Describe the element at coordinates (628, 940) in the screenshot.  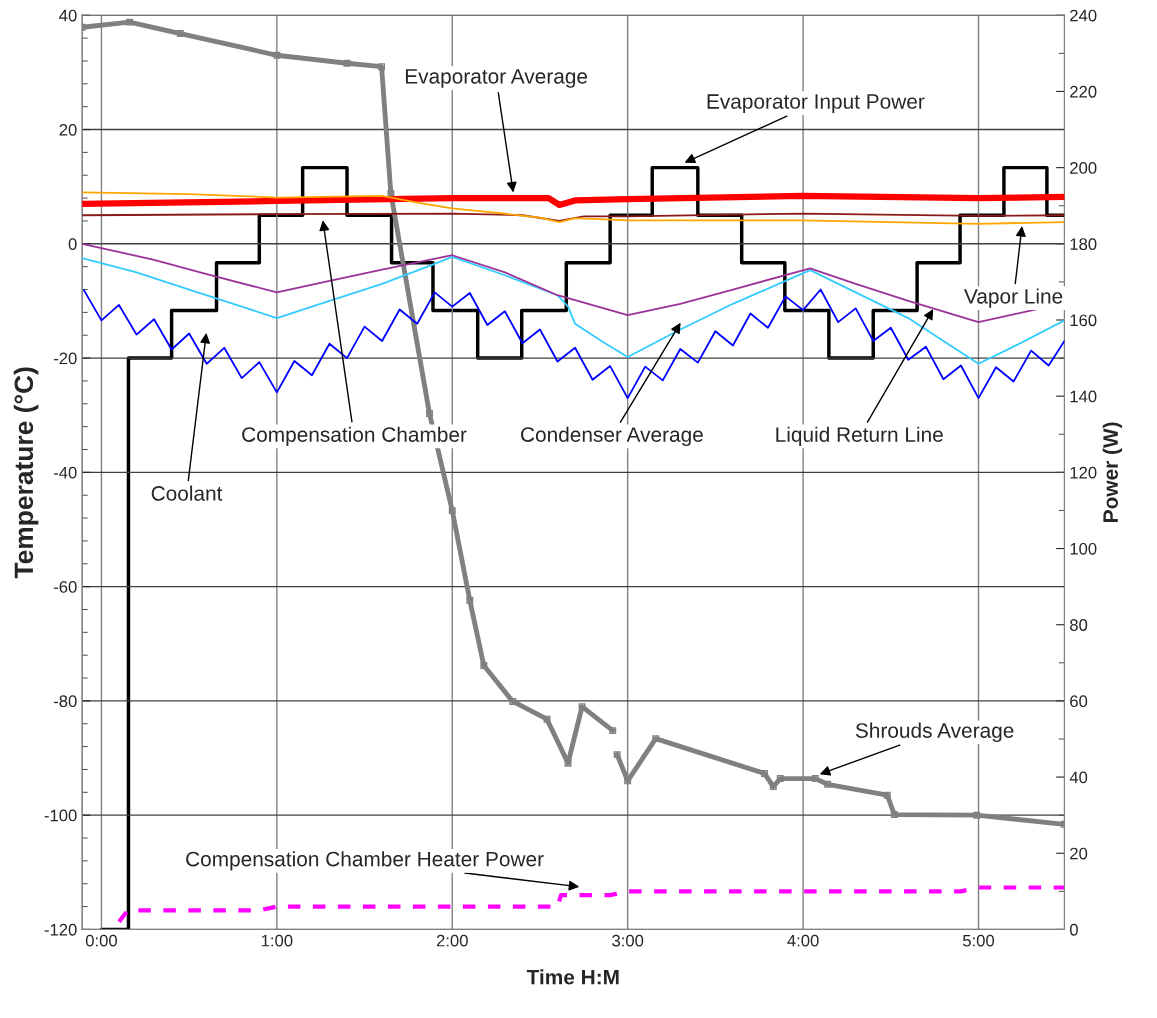
I see `x-tick-label: 3:00` at that location.